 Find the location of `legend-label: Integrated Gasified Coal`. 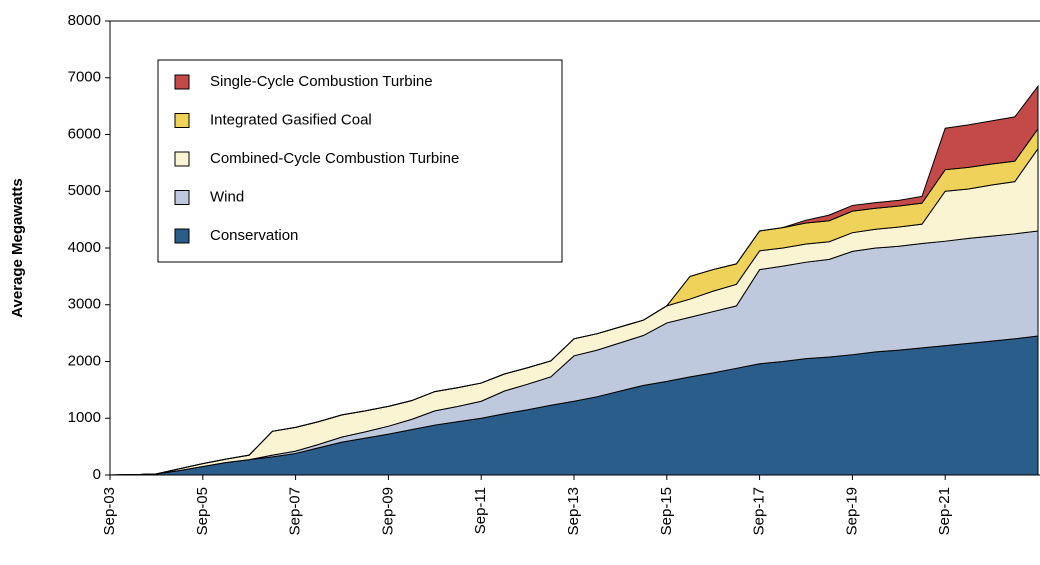

legend-label: Integrated Gasified Coal is located at coordinates (291, 119).